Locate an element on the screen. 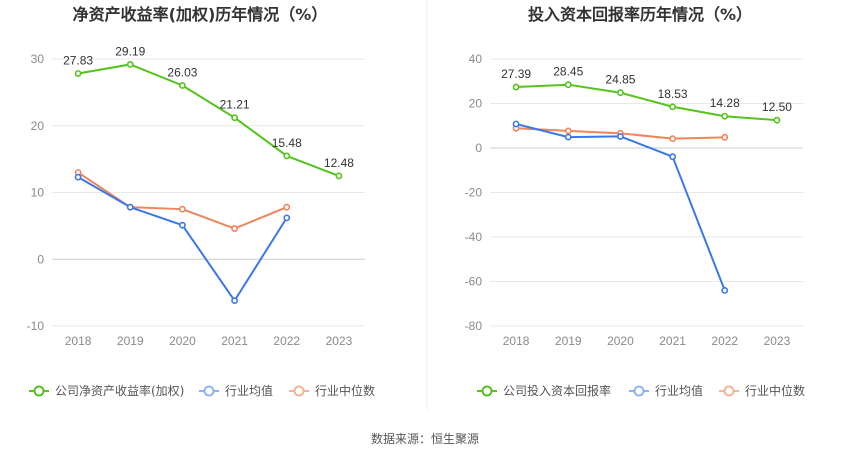  data-label: 15.48 is located at coordinates (287, 143).